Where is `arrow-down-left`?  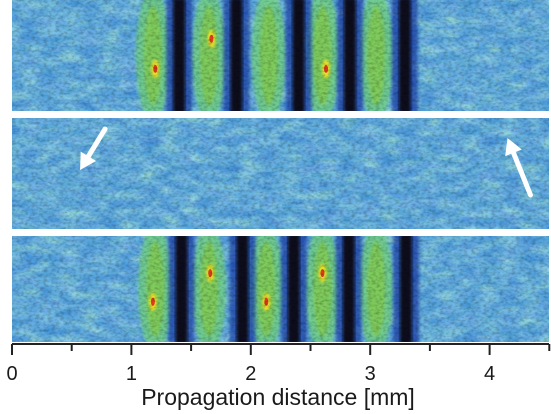
arrow-down-left is located at coordinates (94, 148).